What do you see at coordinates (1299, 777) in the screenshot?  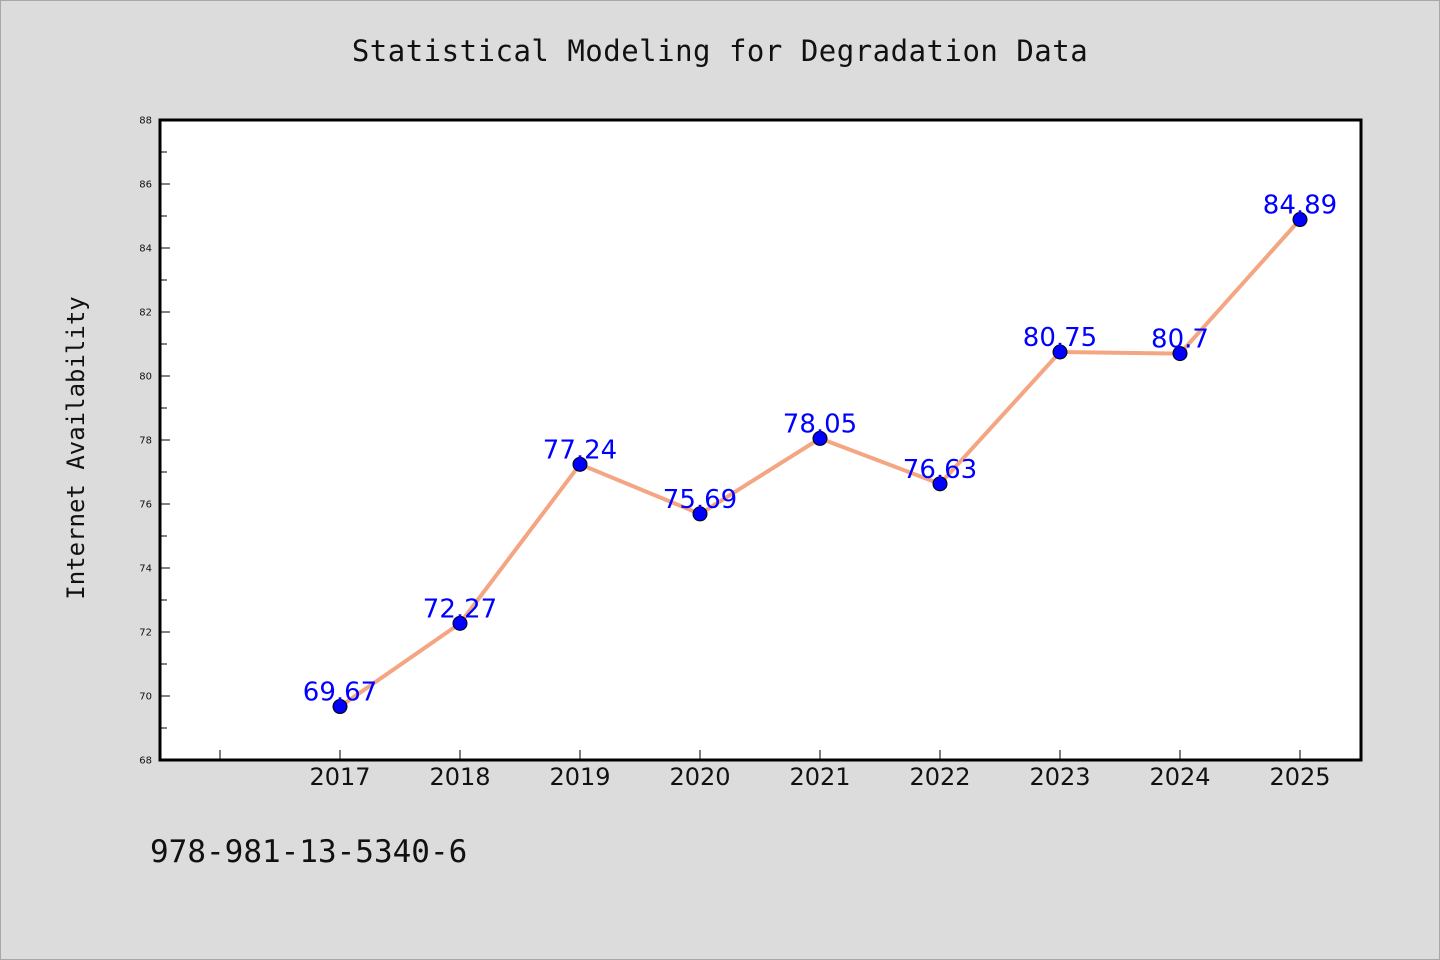 I see `x-tick-label: 2025` at bounding box center [1299, 777].